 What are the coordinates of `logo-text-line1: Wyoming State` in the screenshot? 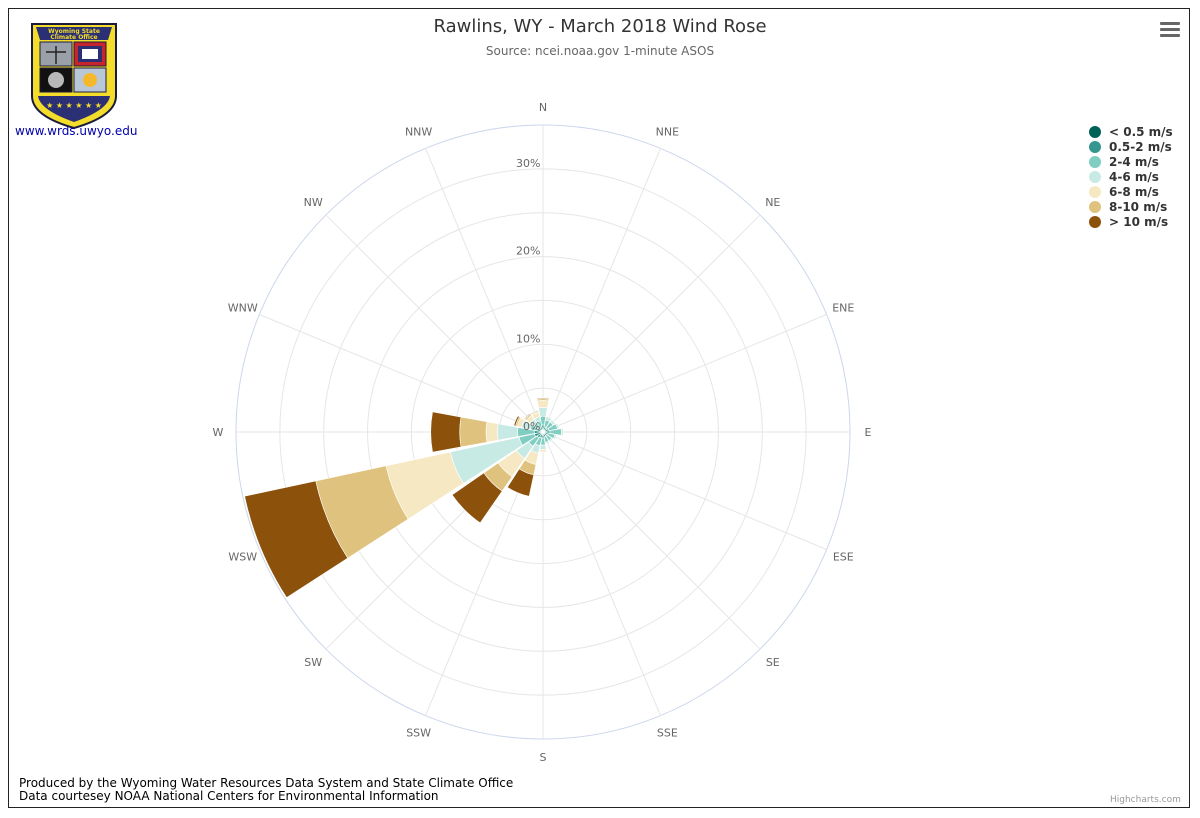 It's located at (74, 31).